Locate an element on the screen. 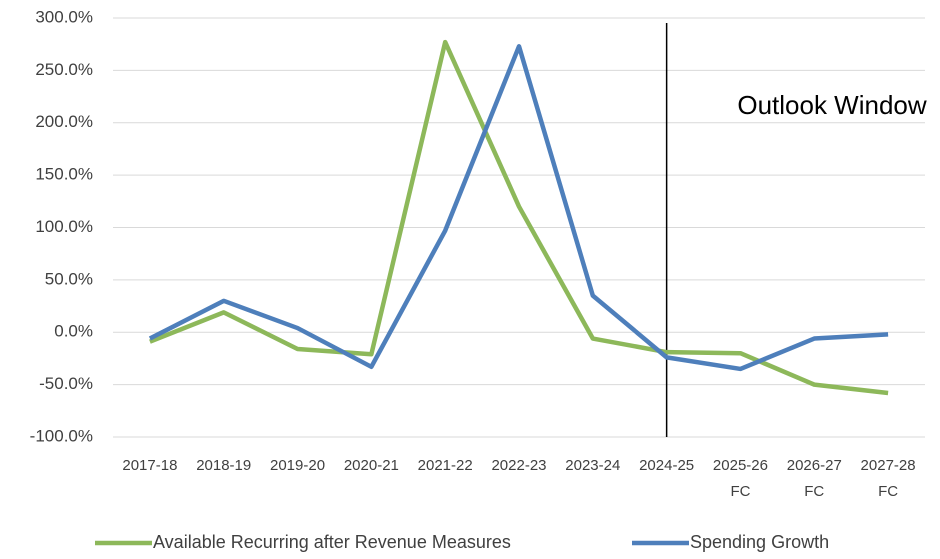  x-tick-label: 2018-19 is located at coordinates (223, 465).